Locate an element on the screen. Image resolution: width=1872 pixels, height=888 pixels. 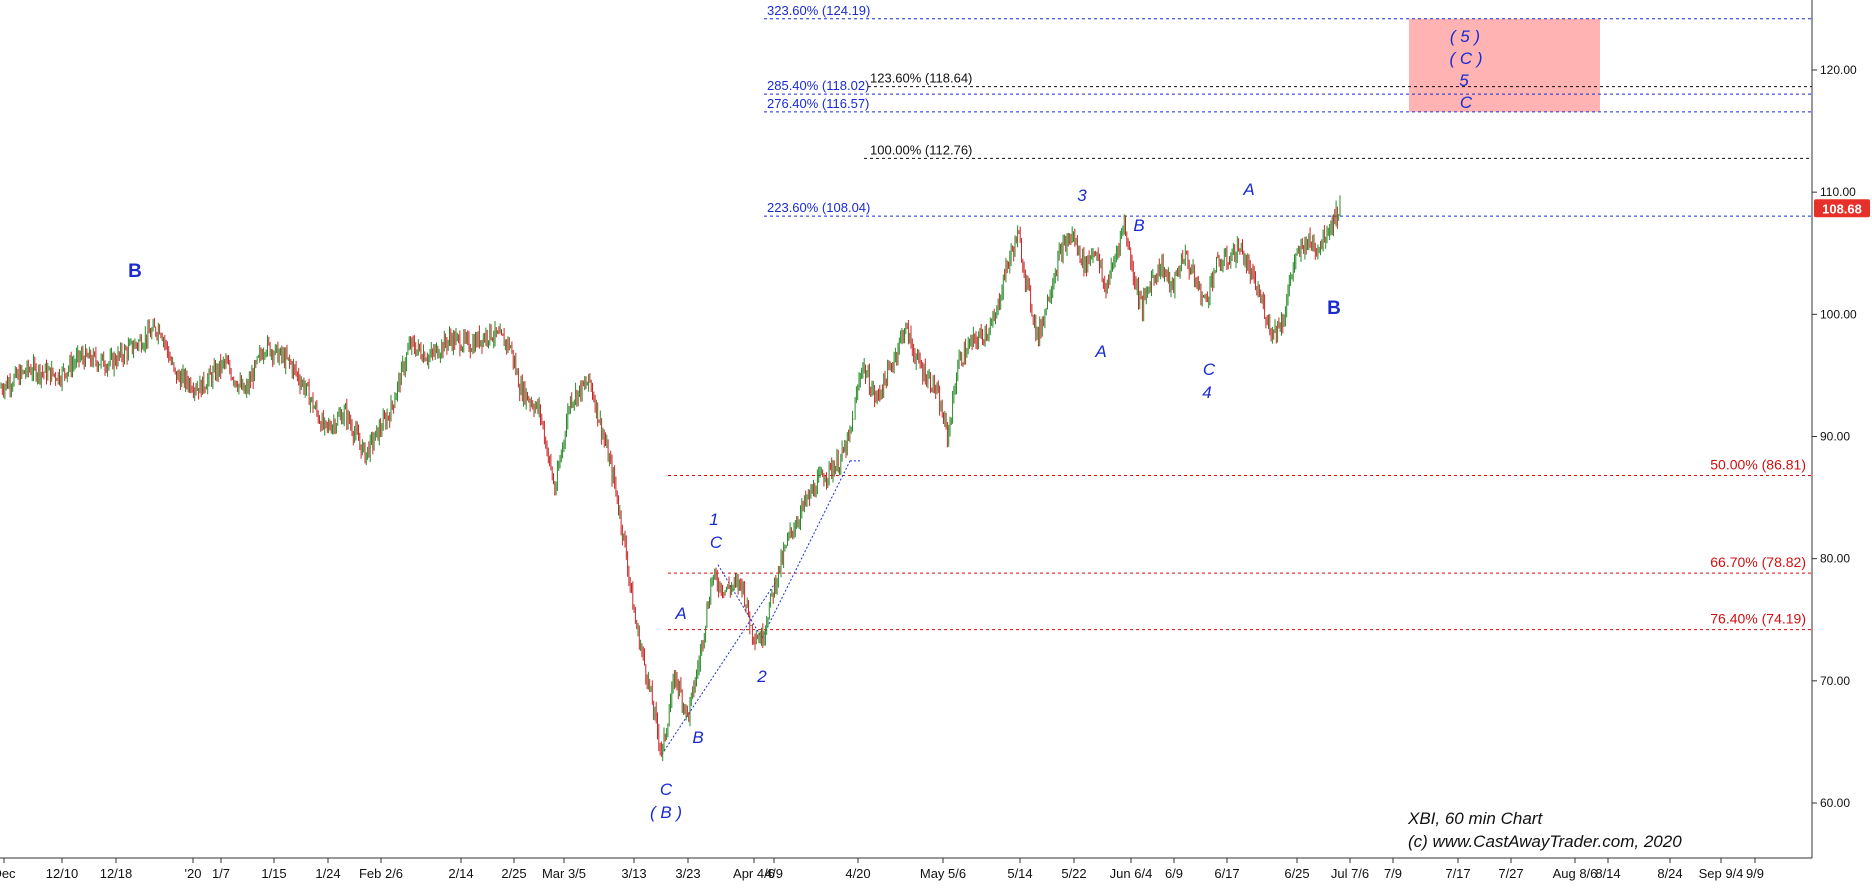
x-tick-label: 2/14 is located at coordinates (460, 873).